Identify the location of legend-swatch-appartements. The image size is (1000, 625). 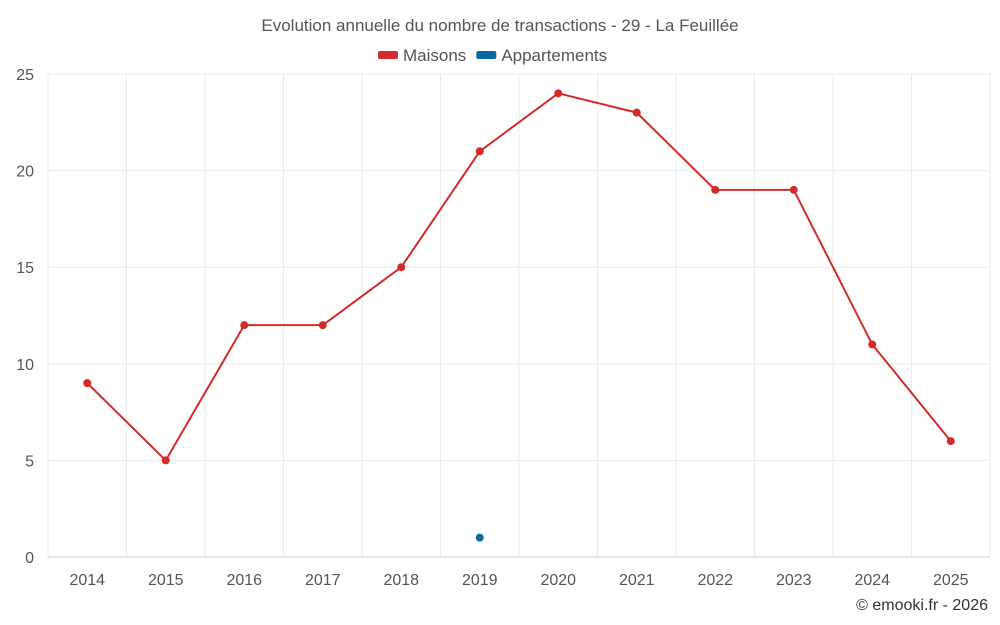
(486, 55).